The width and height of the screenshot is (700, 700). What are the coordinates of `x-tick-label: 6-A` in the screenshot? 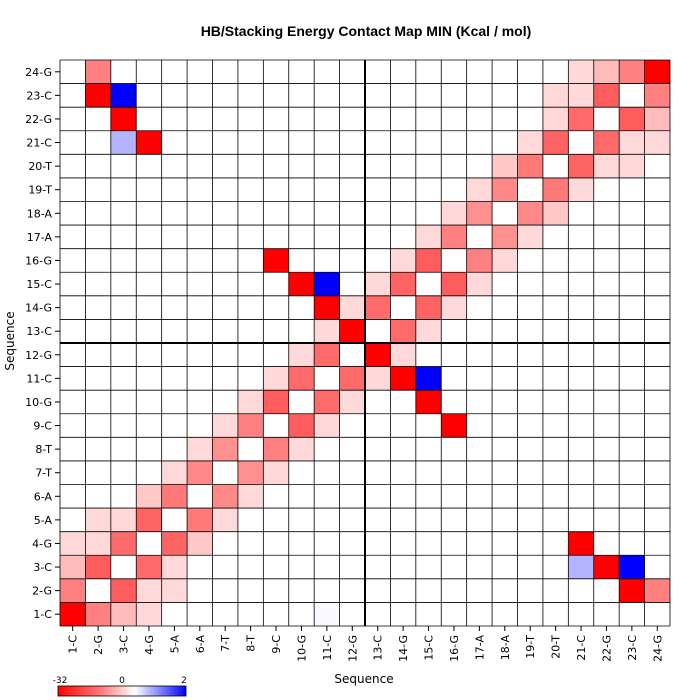 It's located at (200, 644).